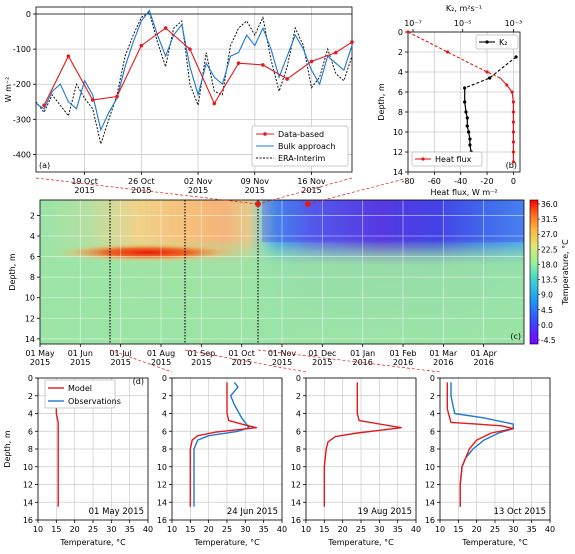  What do you see at coordinates (311, 181) in the screenshot?
I see `x-tick-label: 16 Nov` at bounding box center [311, 181].